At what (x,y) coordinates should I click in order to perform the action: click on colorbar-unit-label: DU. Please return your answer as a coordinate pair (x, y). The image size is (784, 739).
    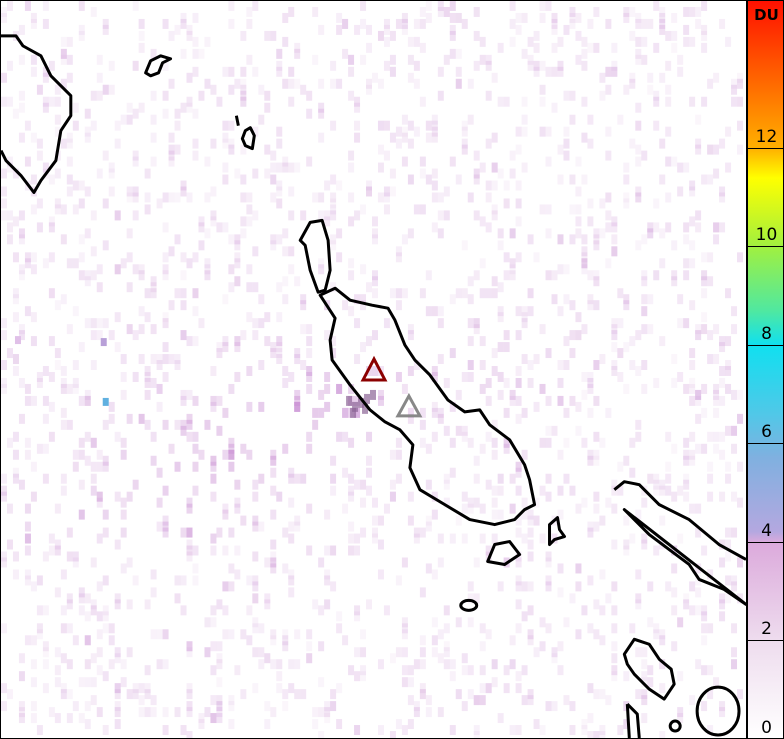
    Looking at the image, I should click on (766, 15).